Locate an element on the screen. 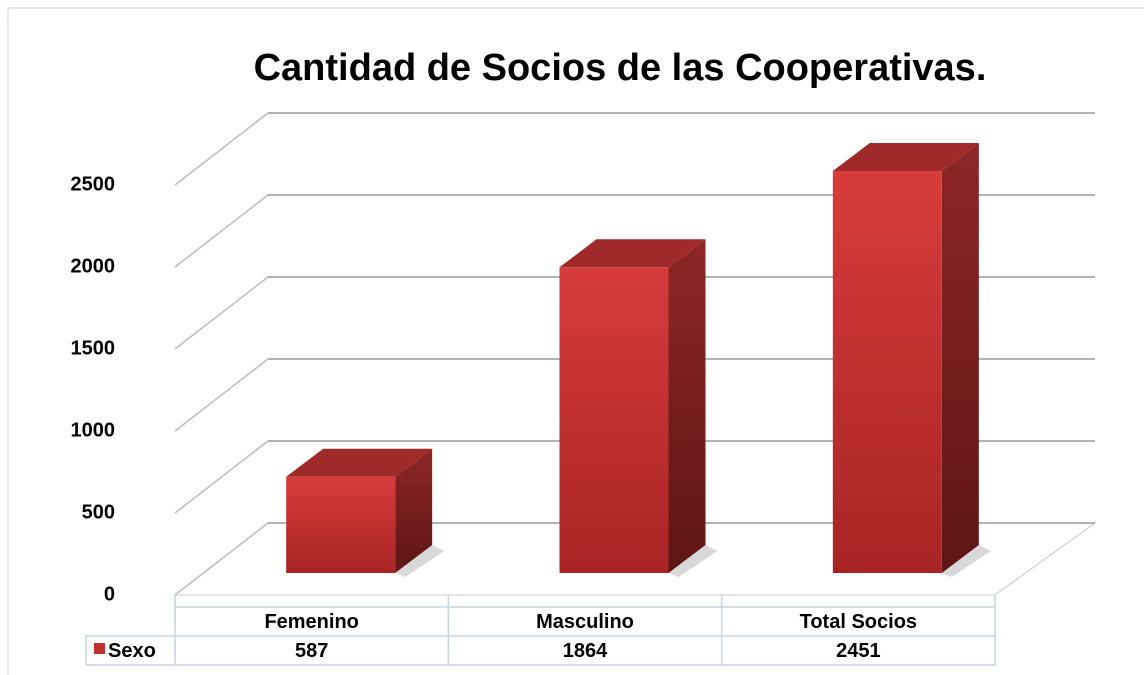  legend-label: Sexo is located at coordinates (132, 651).